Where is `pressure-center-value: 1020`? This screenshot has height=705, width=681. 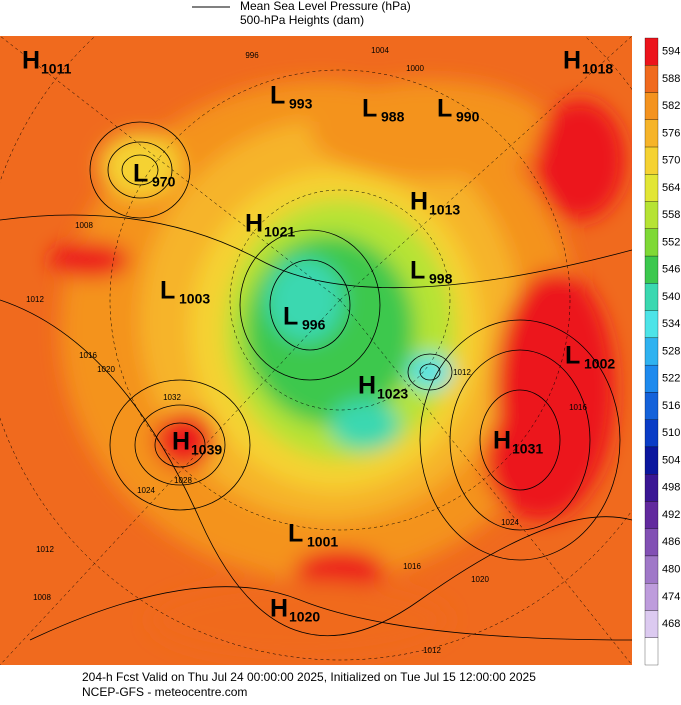 pressure-center-value: 1020 is located at coordinates (304, 617).